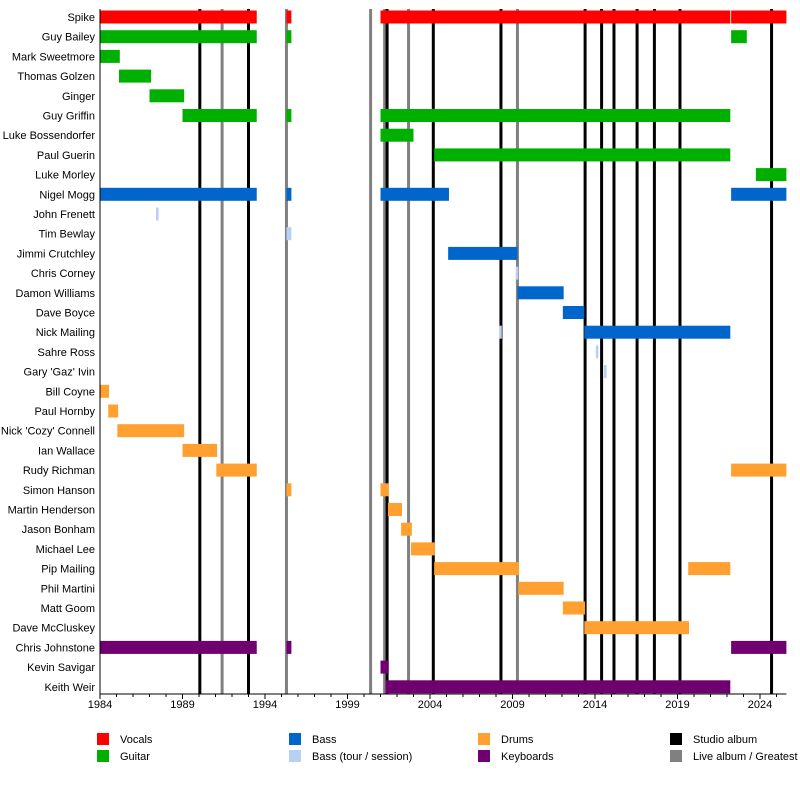 This screenshot has width=800, height=795. What do you see at coordinates (100, 705) in the screenshot?
I see `x-tick-label: 1984` at bounding box center [100, 705].